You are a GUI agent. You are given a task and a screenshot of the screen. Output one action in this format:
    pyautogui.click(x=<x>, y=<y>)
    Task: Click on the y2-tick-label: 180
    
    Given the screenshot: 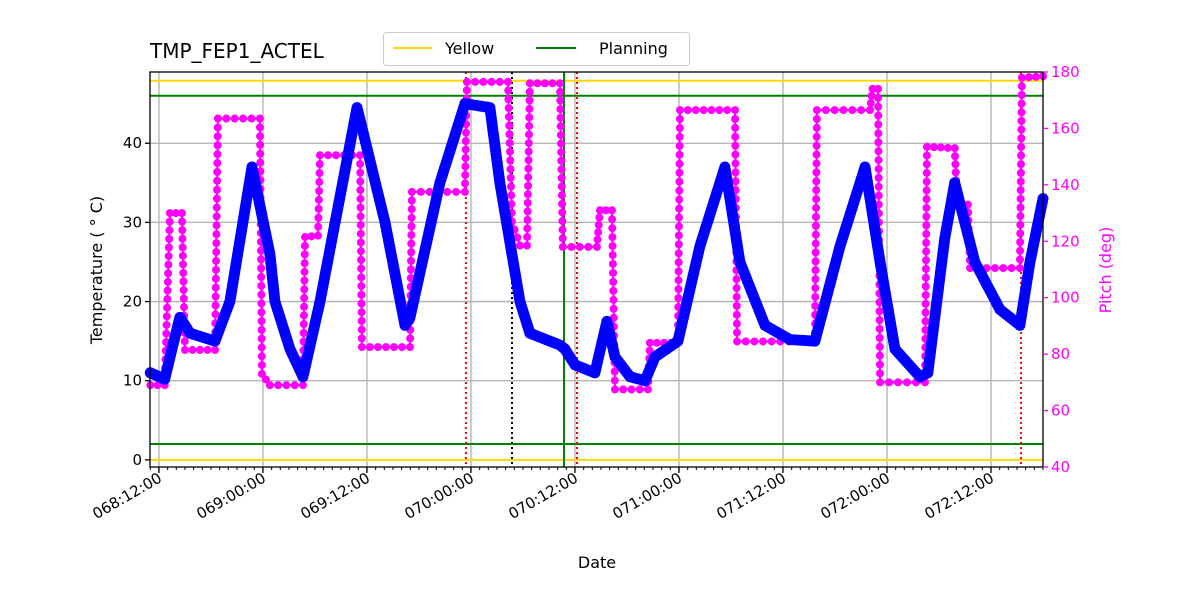 What is the action you would take?
    pyautogui.click(x=1065, y=72)
    